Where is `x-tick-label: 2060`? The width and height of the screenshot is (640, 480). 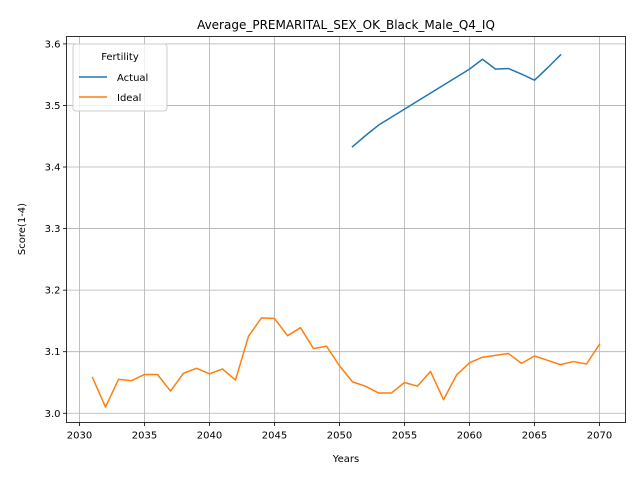 x-tick-label: 2060 is located at coordinates (469, 436).